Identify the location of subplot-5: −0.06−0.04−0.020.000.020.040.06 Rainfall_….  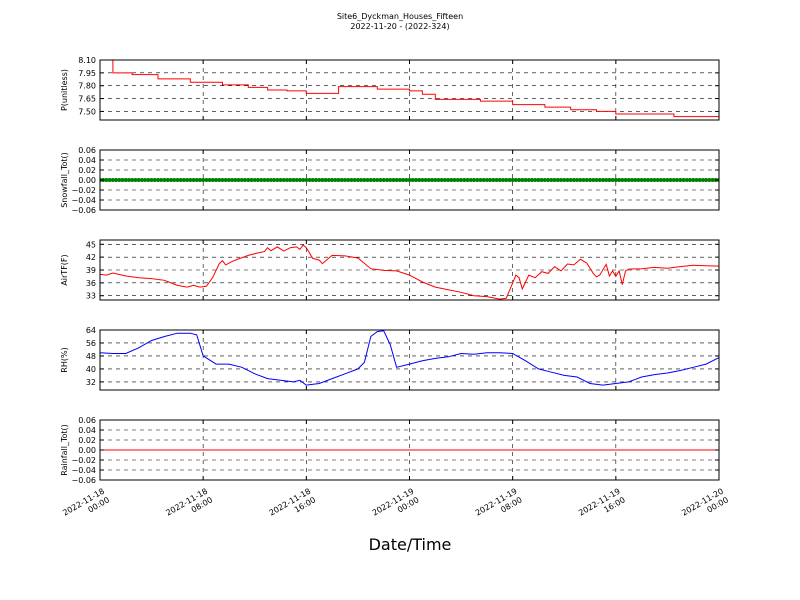
(390, 450).